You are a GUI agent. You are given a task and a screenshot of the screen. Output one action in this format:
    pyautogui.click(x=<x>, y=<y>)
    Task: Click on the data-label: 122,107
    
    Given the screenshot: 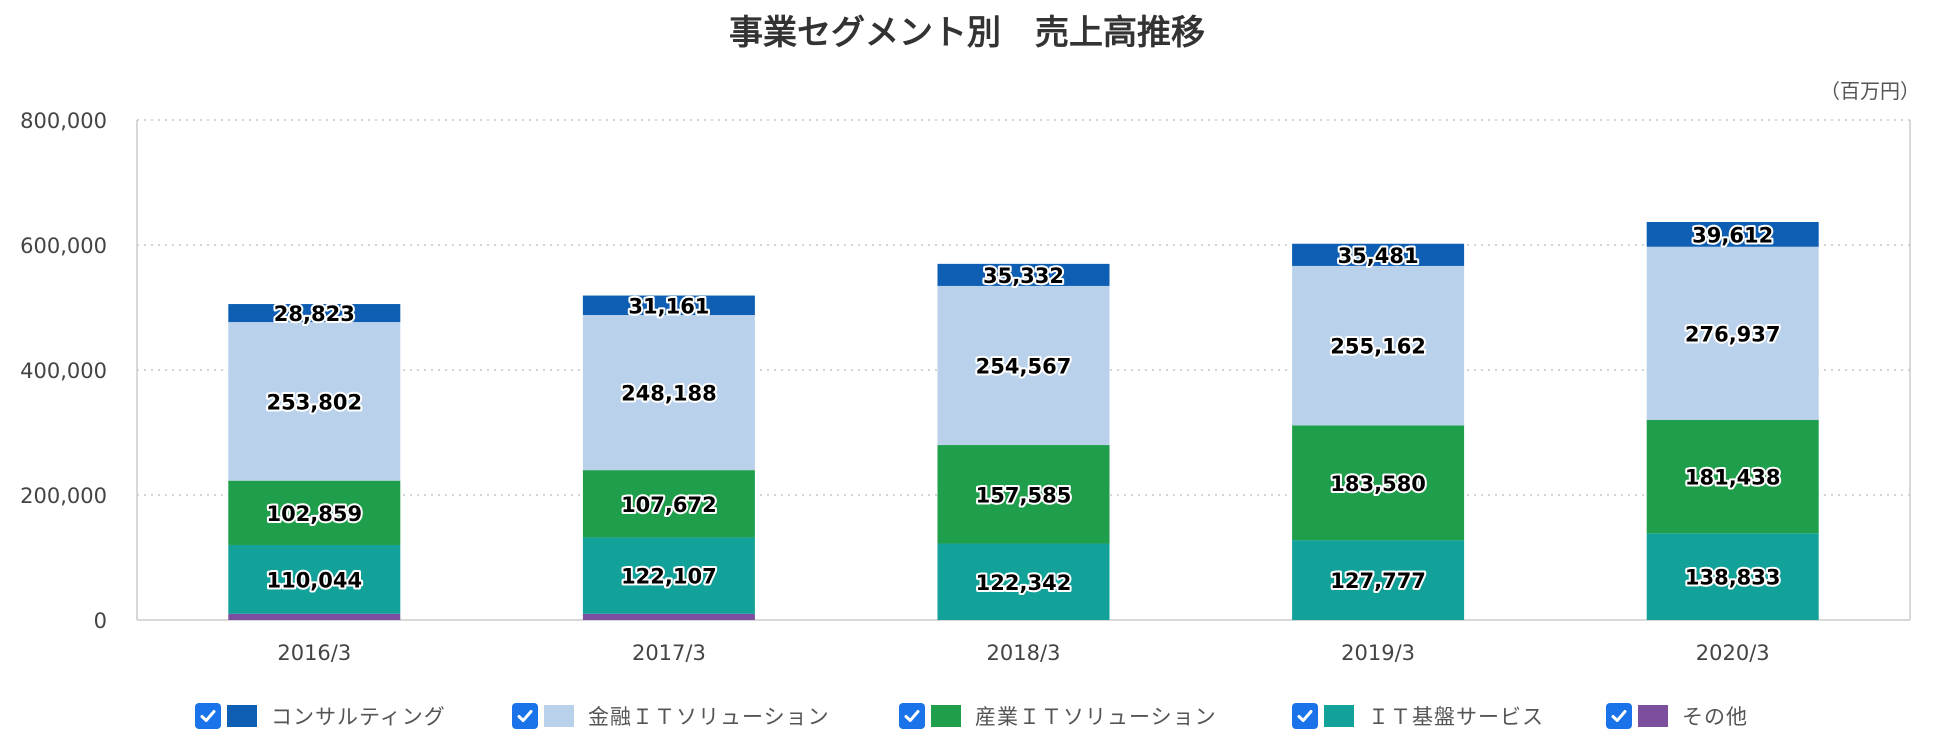 What is the action you would take?
    pyautogui.click(x=669, y=577)
    